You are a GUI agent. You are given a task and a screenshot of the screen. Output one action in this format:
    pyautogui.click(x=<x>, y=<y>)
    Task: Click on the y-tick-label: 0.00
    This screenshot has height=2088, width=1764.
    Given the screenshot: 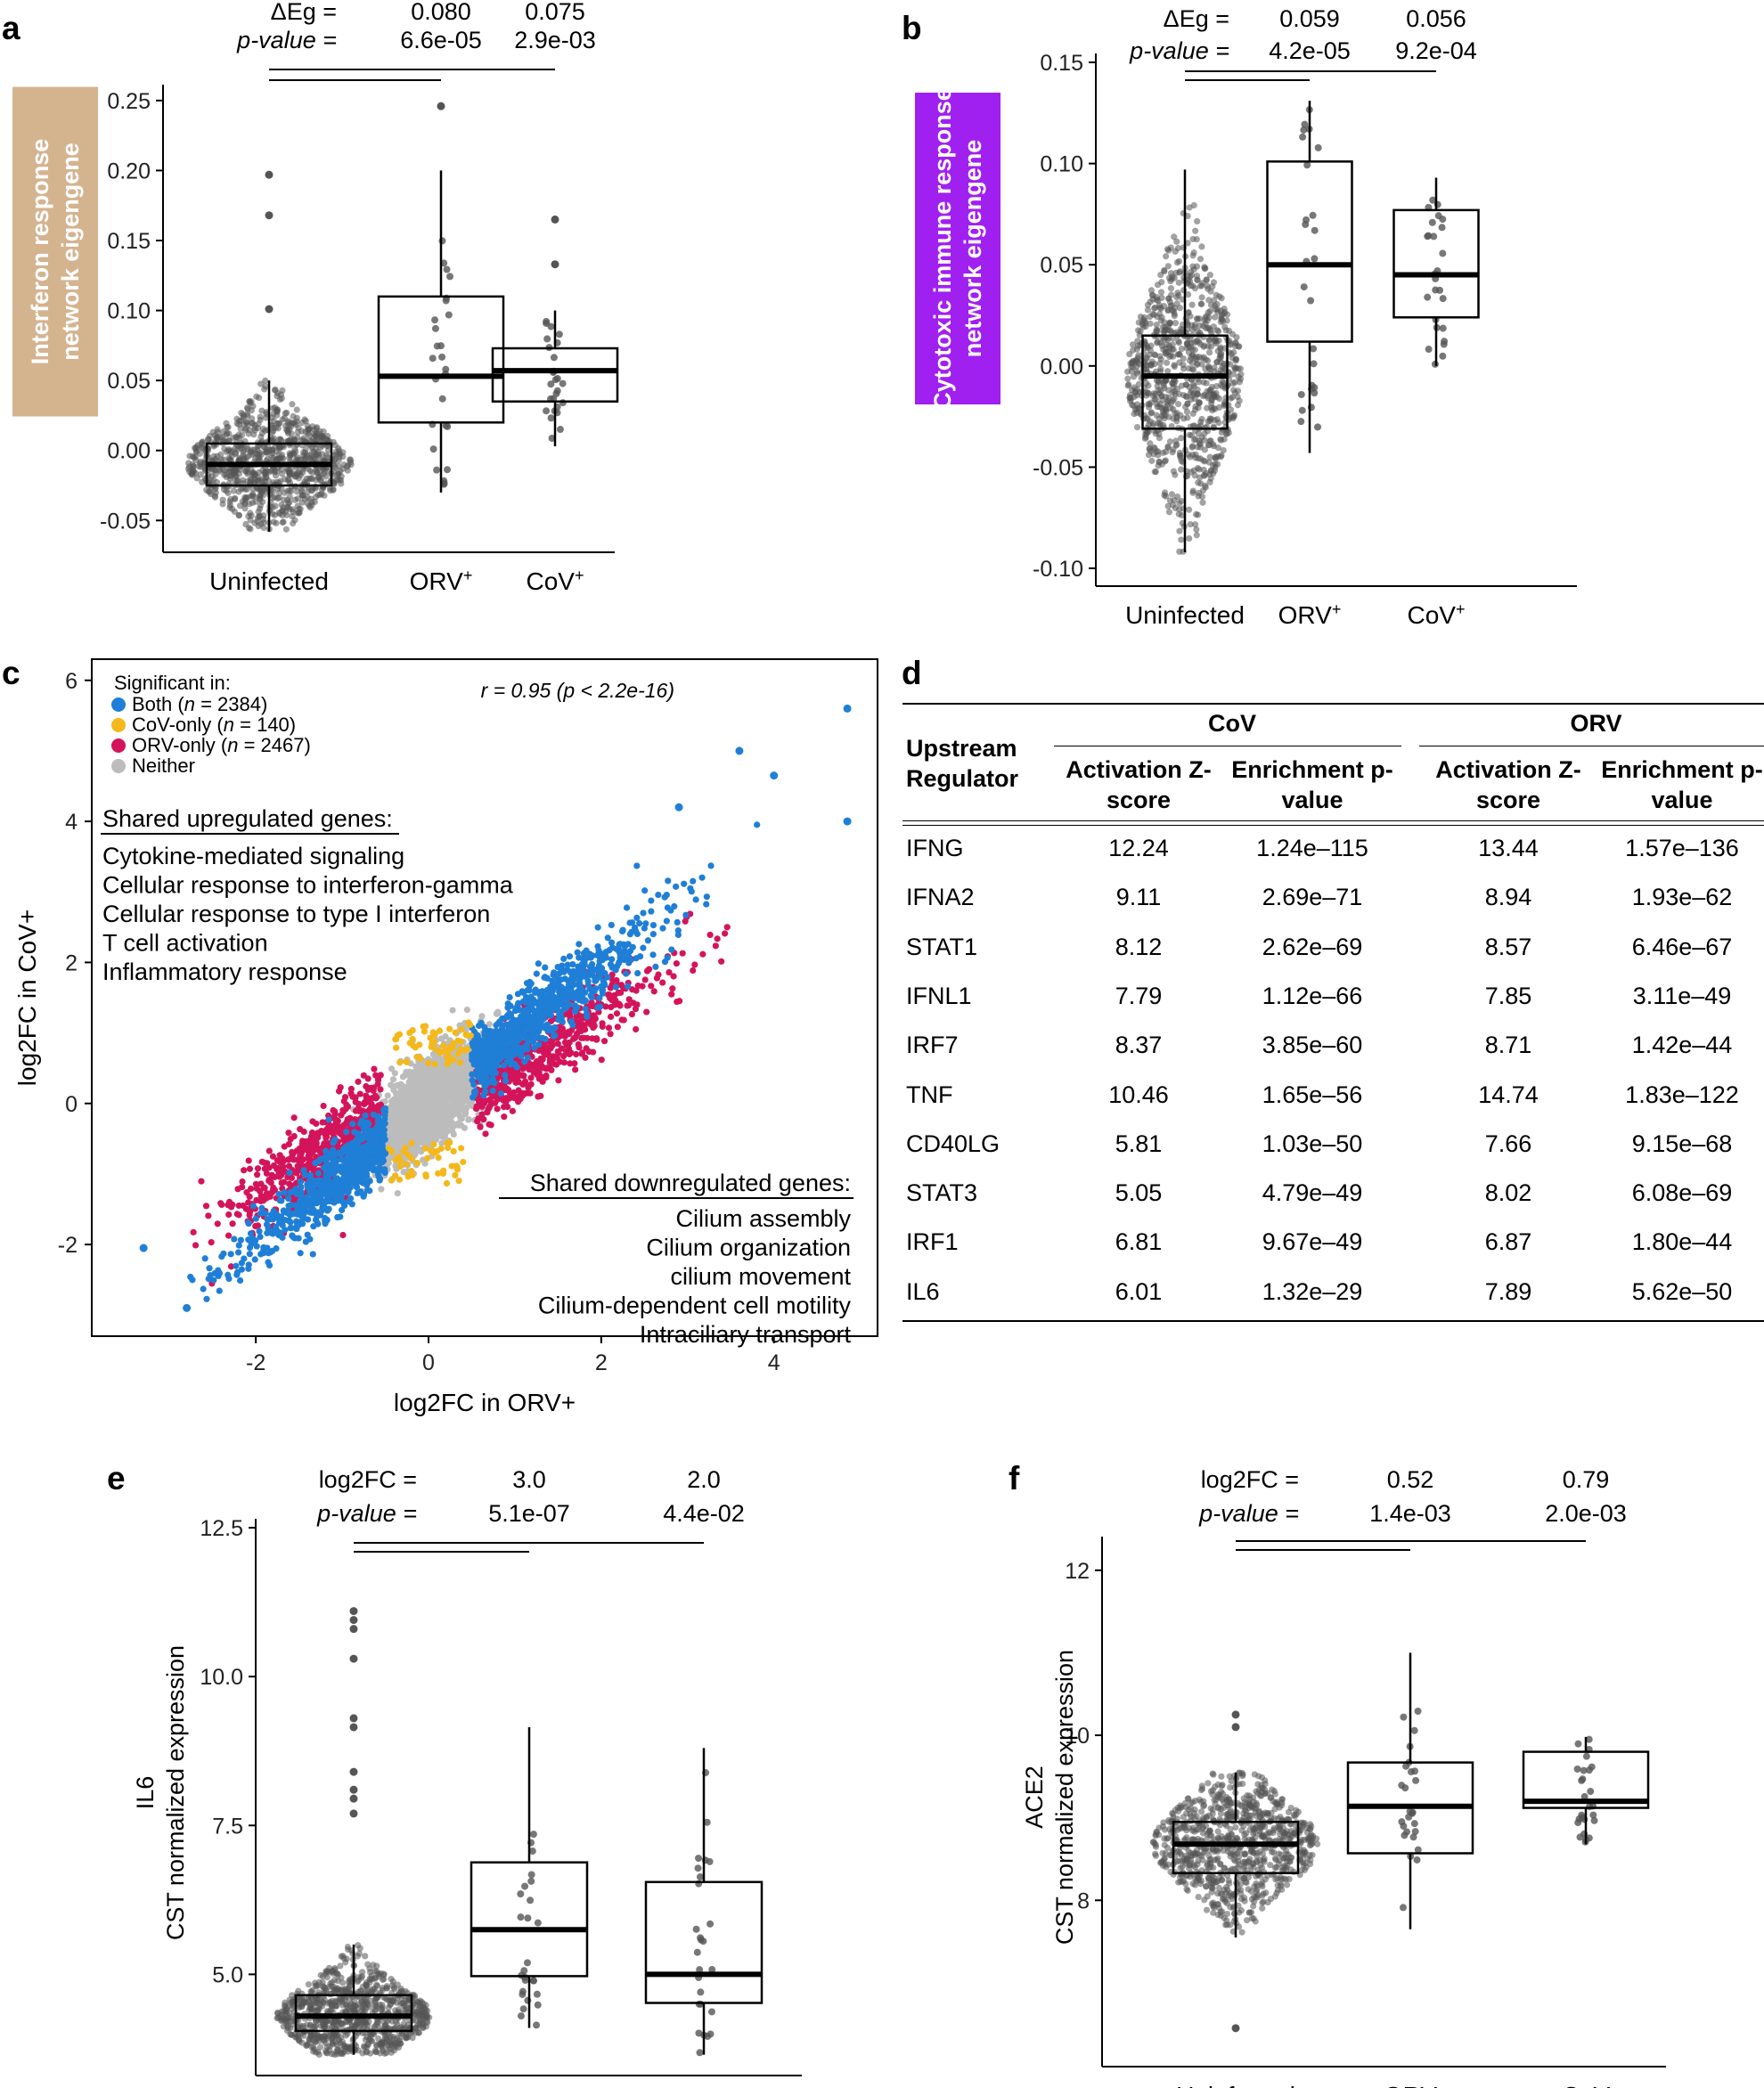 What is the action you would take?
    pyautogui.click(x=1061, y=367)
    